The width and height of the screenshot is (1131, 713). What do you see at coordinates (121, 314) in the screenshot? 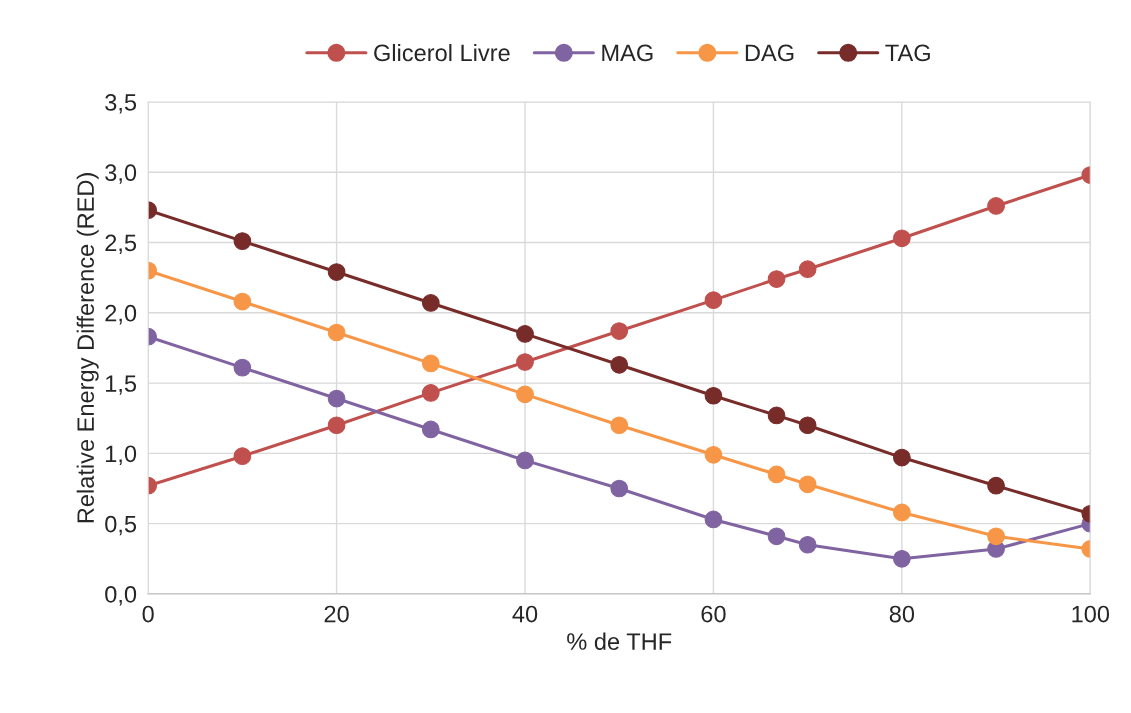
I see `y-tick-label: 2,0` at bounding box center [121, 314].